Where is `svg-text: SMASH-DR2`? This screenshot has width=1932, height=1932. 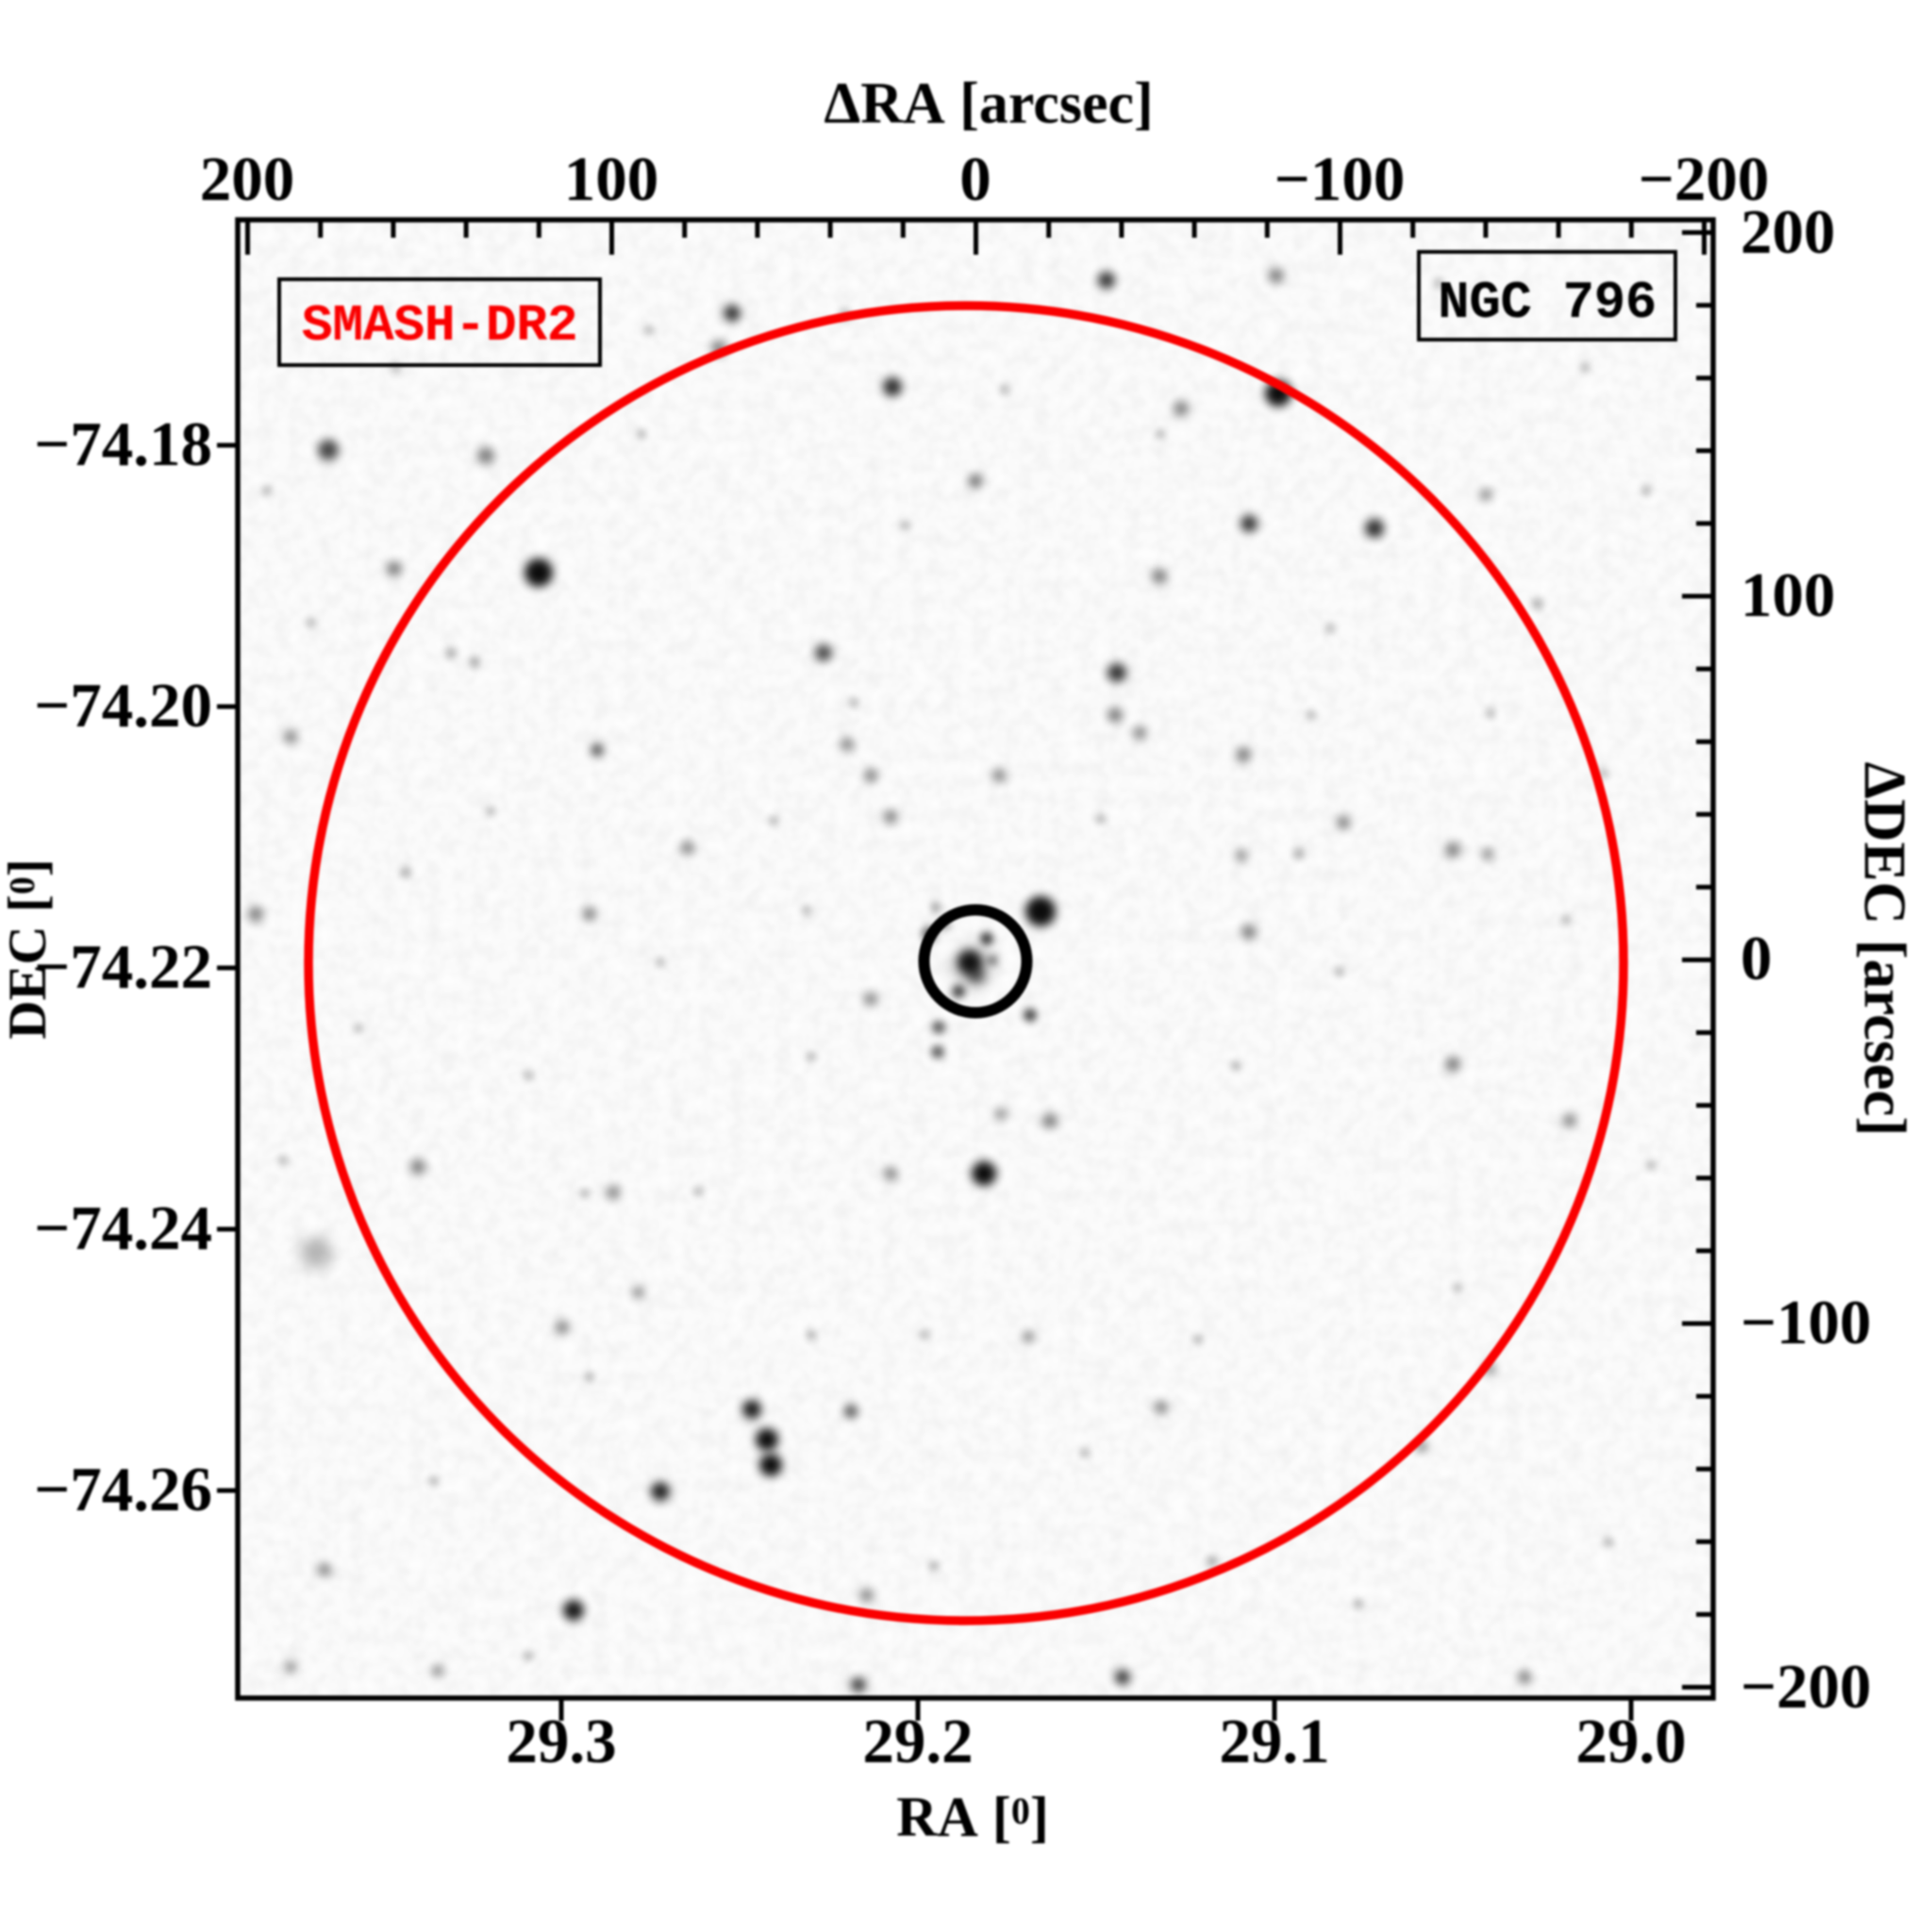 svg-text: SMASH-DR2 is located at coordinates (440, 326).